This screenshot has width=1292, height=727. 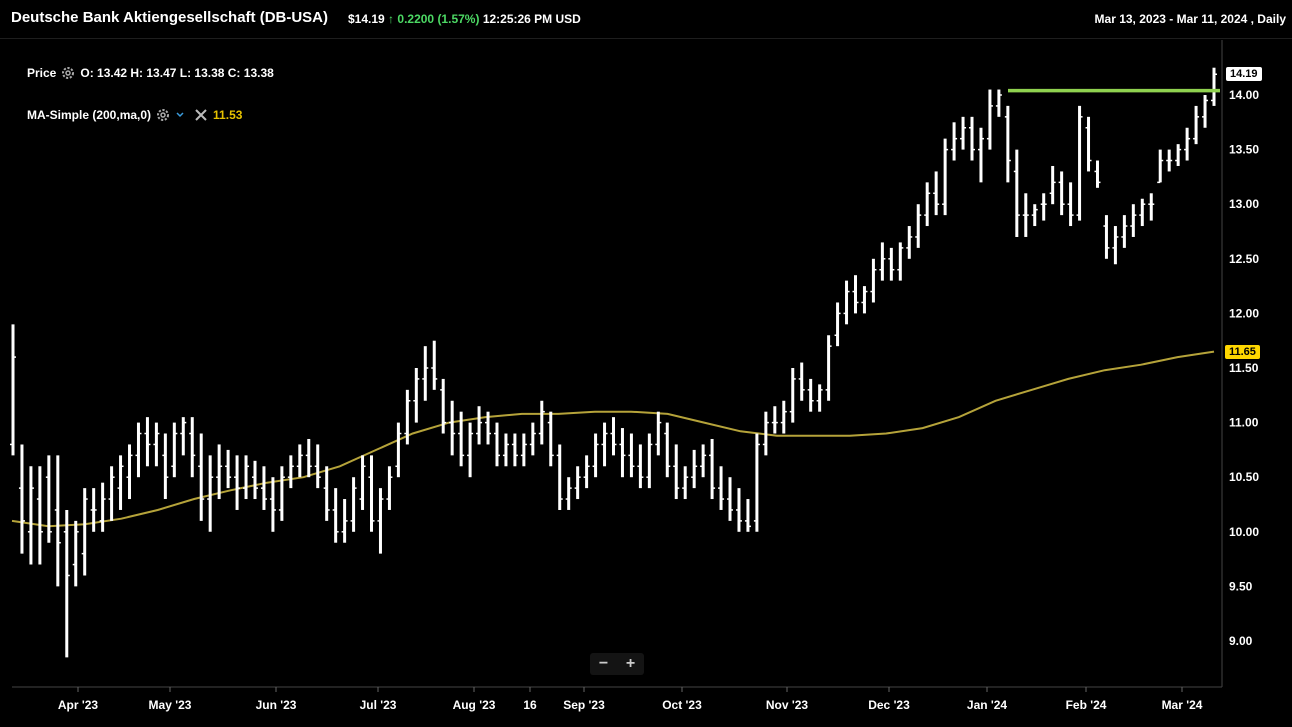 I want to click on x-tick-label: Sep '23, so click(x=584, y=705).